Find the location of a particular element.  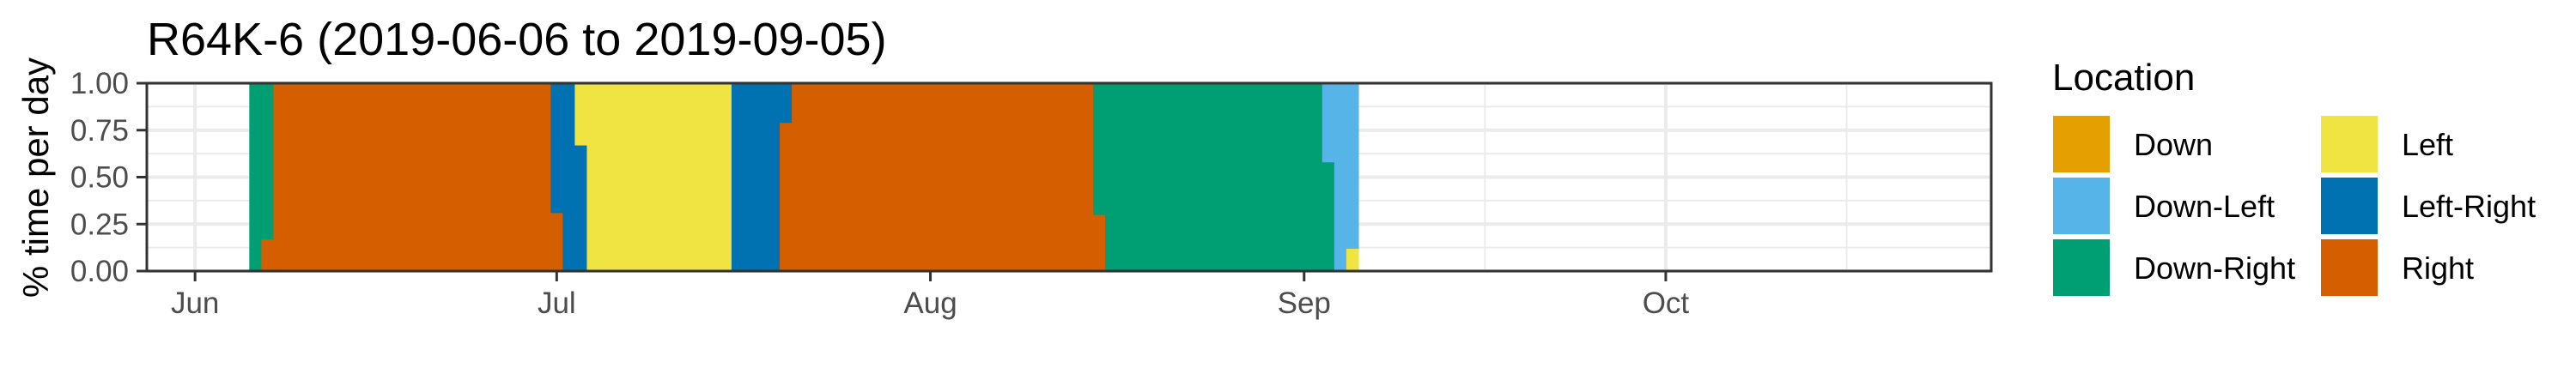

chart-title: R64K-6 (2019-06-06 to 2019-09-05) is located at coordinates (517, 39).